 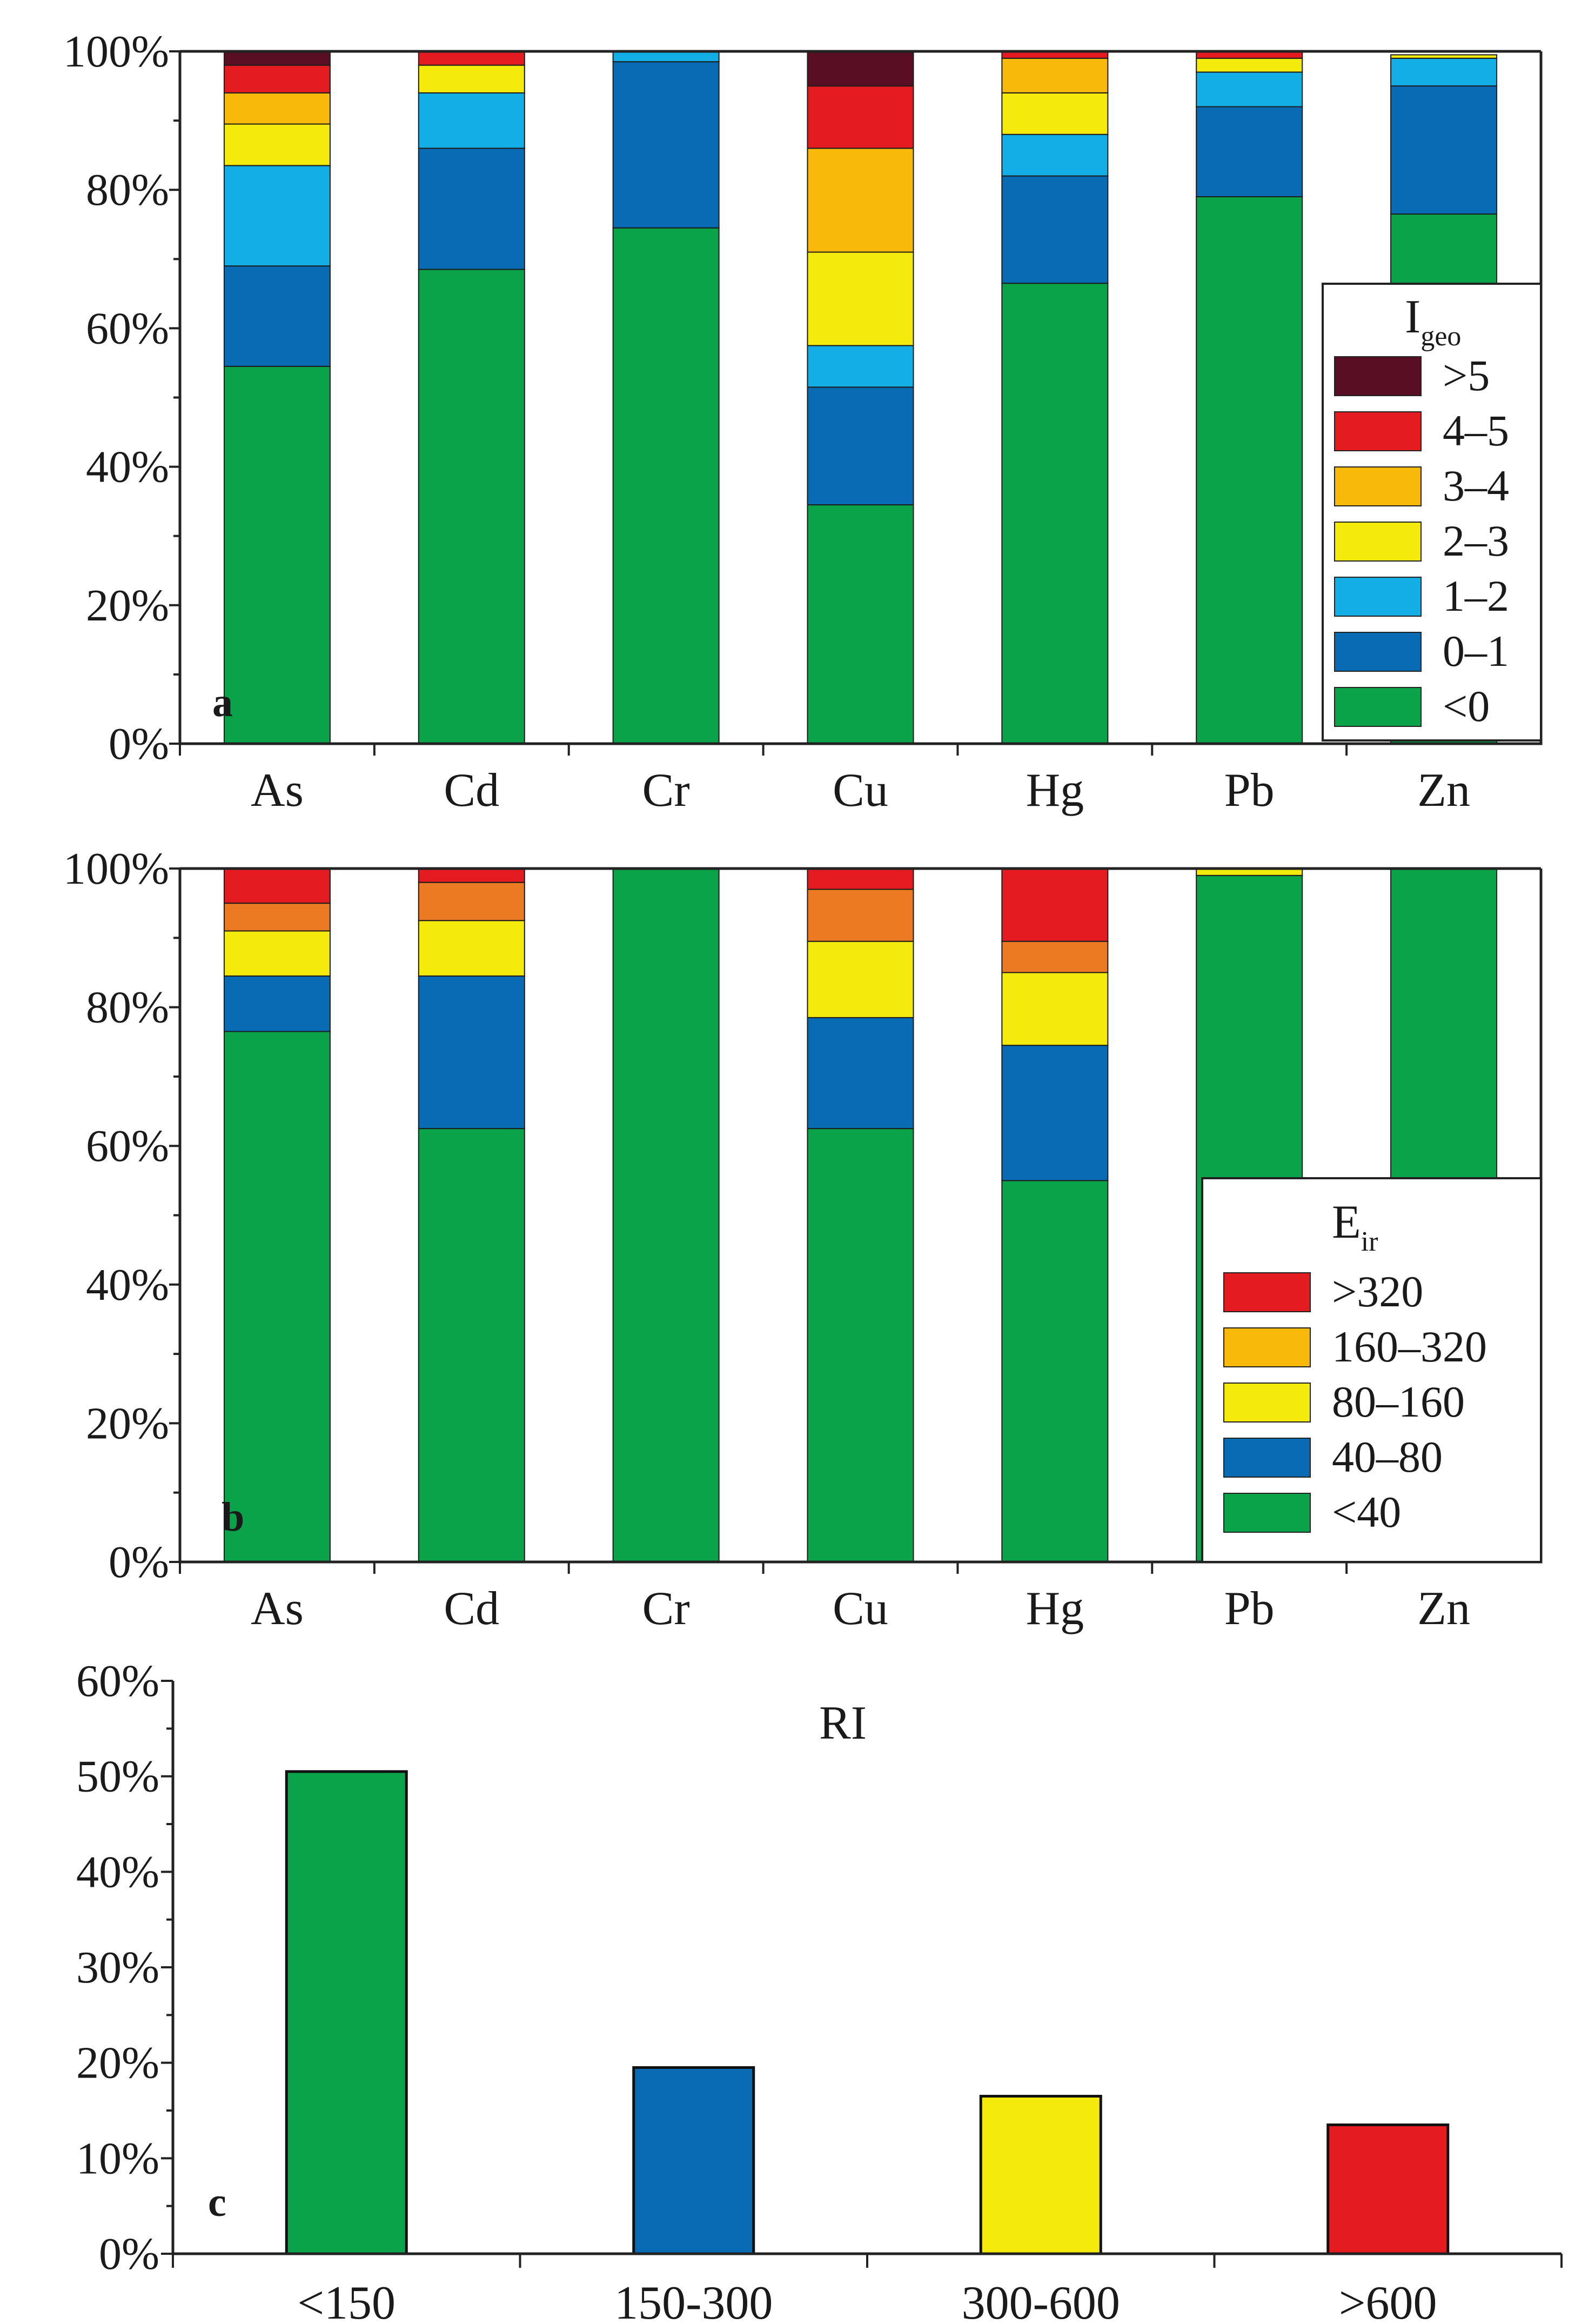 What do you see at coordinates (1466, 706) in the screenshot?
I see `legend-label-0: <0` at bounding box center [1466, 706].